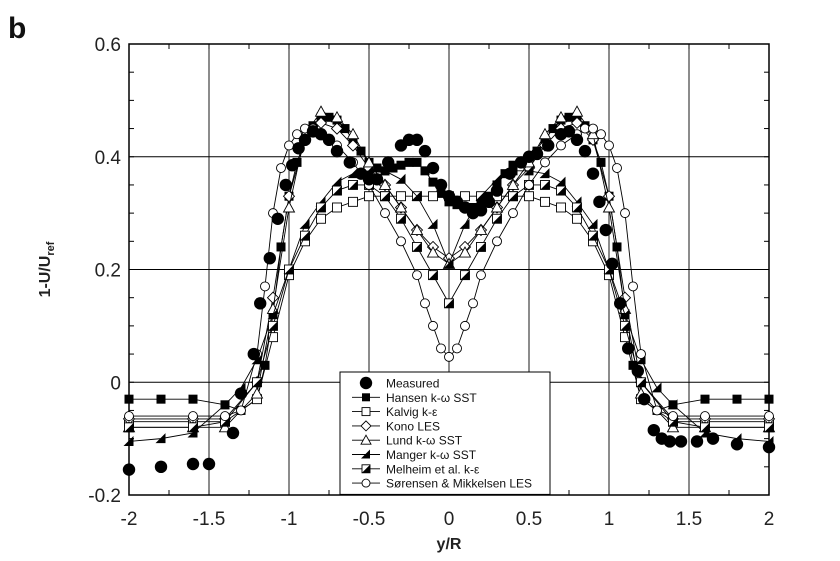 The image size is (840, 561). I want to click on x-tick-label: -1.5, so click(209, 519).